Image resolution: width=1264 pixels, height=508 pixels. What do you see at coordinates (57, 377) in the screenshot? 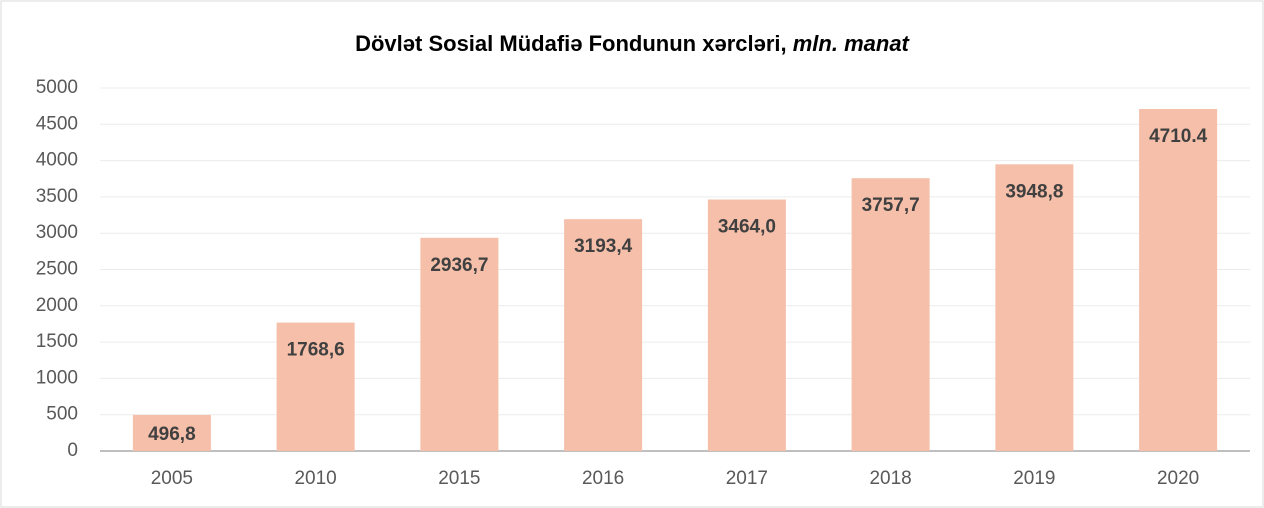
I see `y-tick-label: 1000` at bounding box center [57, 377].